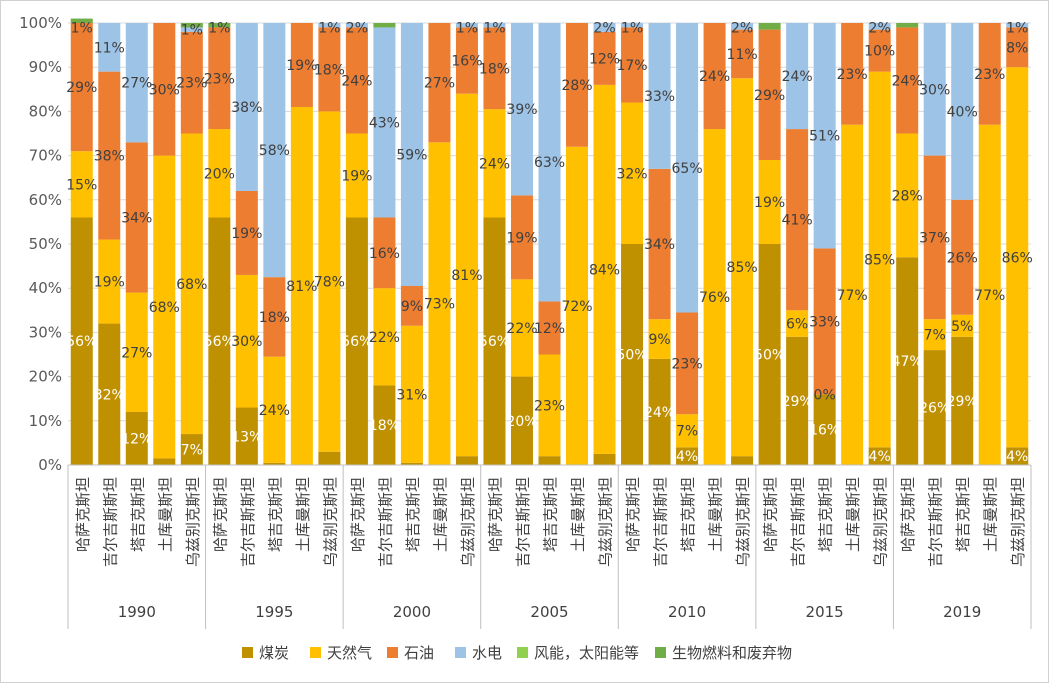  What do you see at coordinates (962, 327) in the screenshot?
I see `data-label: 5%` at bounding box center [962, 327].